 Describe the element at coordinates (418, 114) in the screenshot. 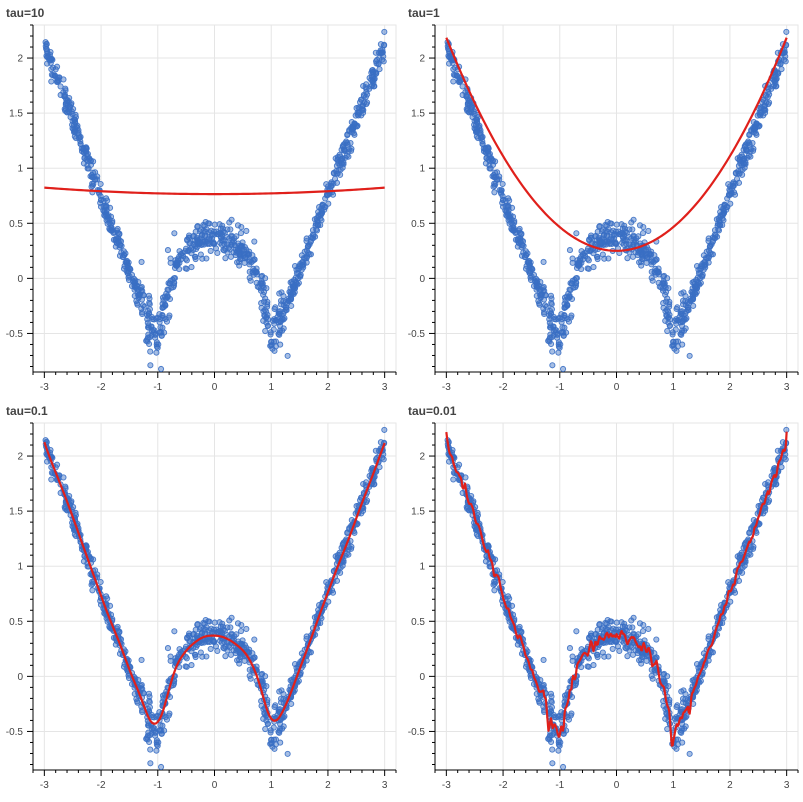

I see `y-tick-label: 1.5` at that location.